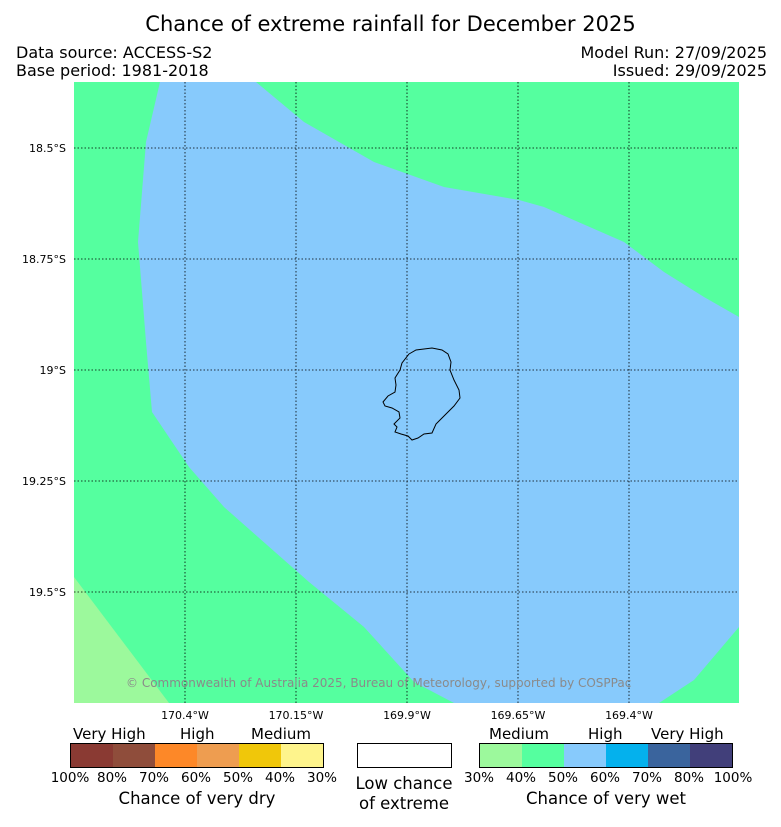  Describe the element at coordinates (629, 715) in the screenshot. I see `lon-label-169-4: 169.4°W` at that location.